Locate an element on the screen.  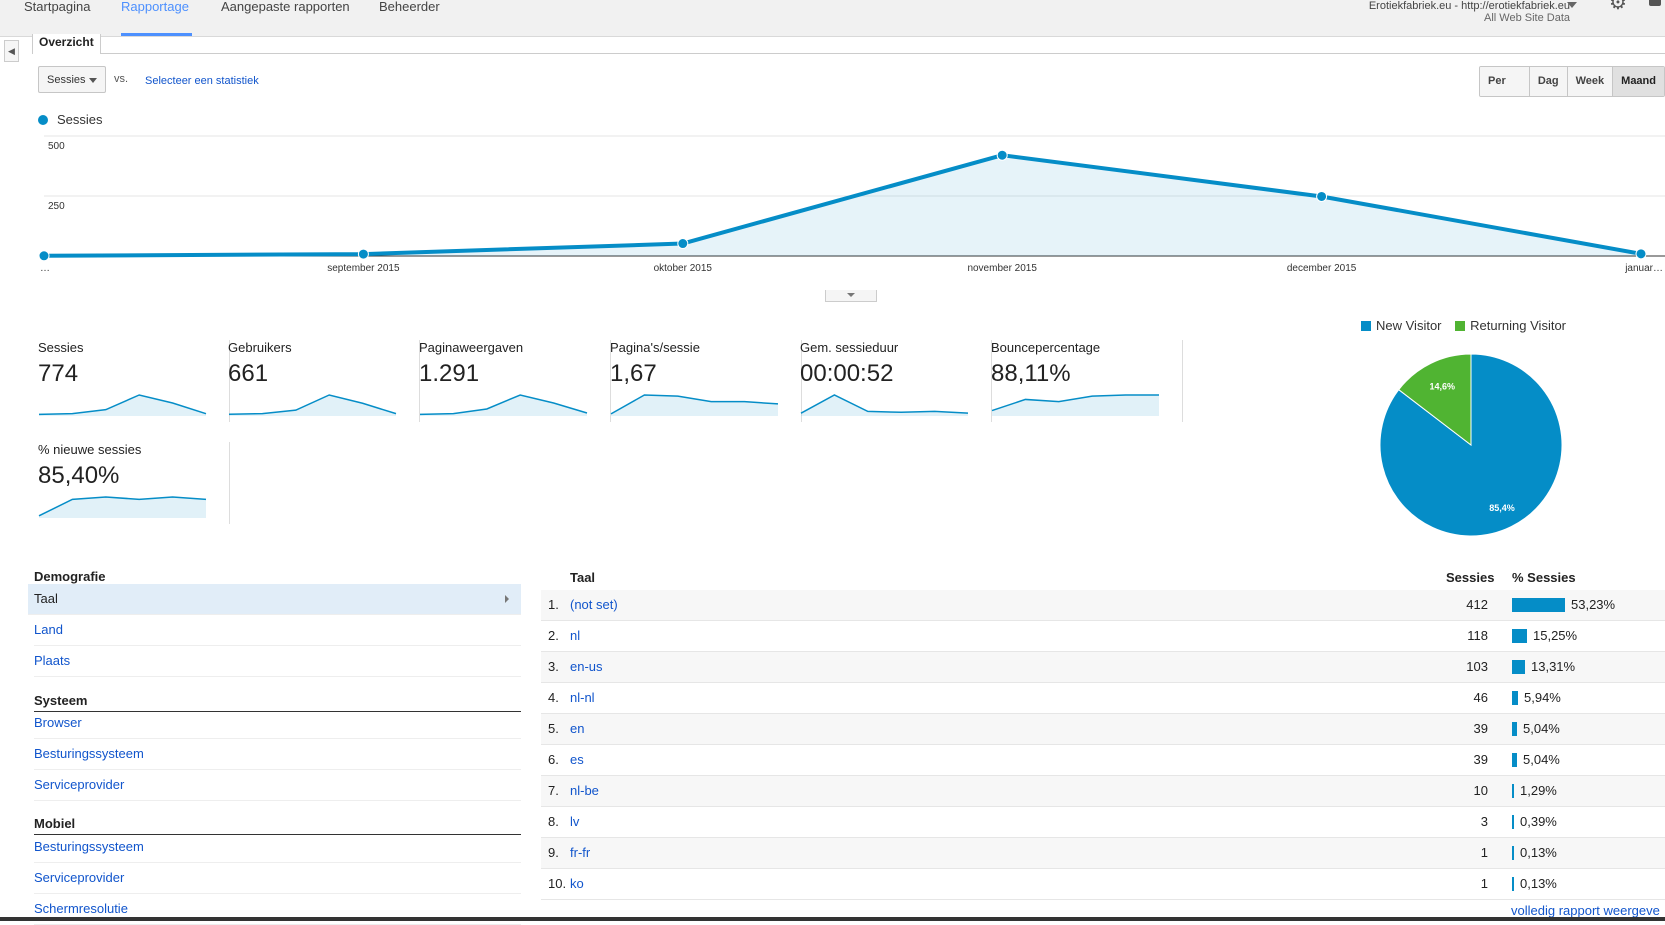
scorecard: Paginaweergaven 1.291 is located at coordinates (515, 381).